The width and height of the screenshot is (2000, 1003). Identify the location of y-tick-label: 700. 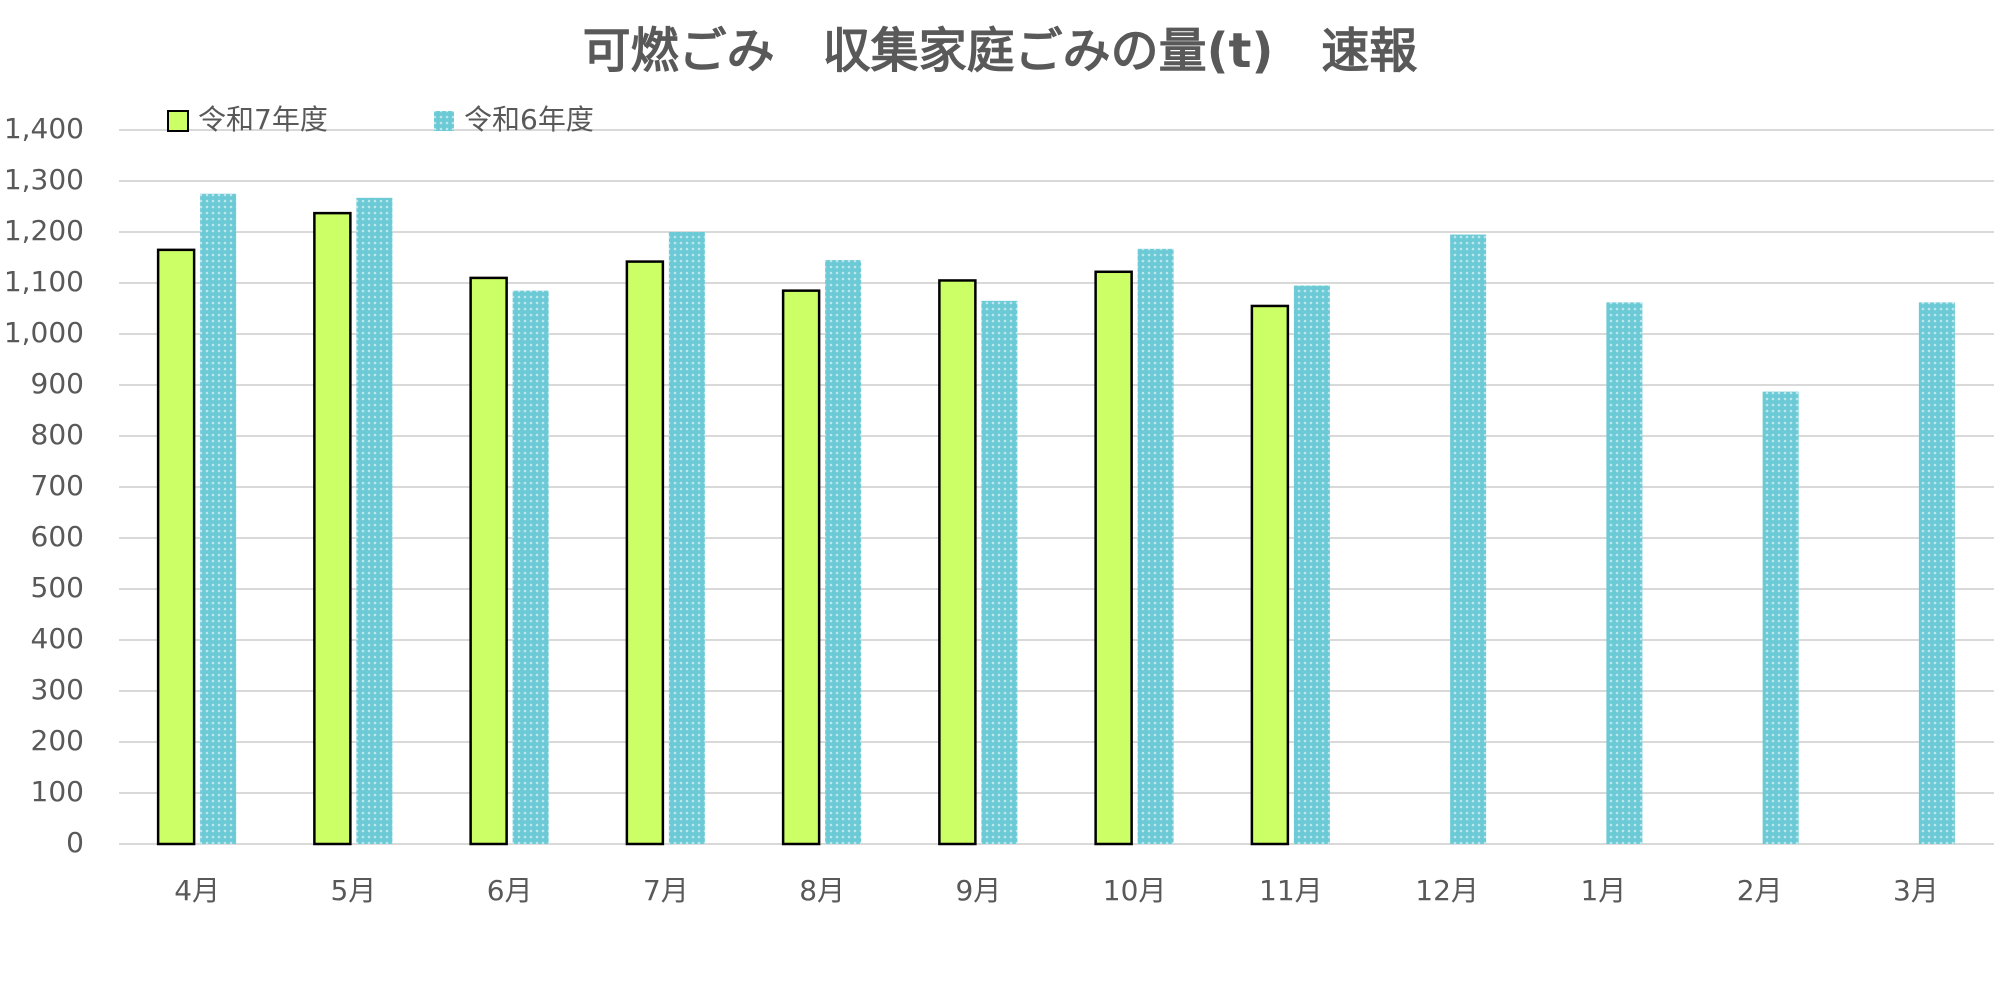
(57, 485).